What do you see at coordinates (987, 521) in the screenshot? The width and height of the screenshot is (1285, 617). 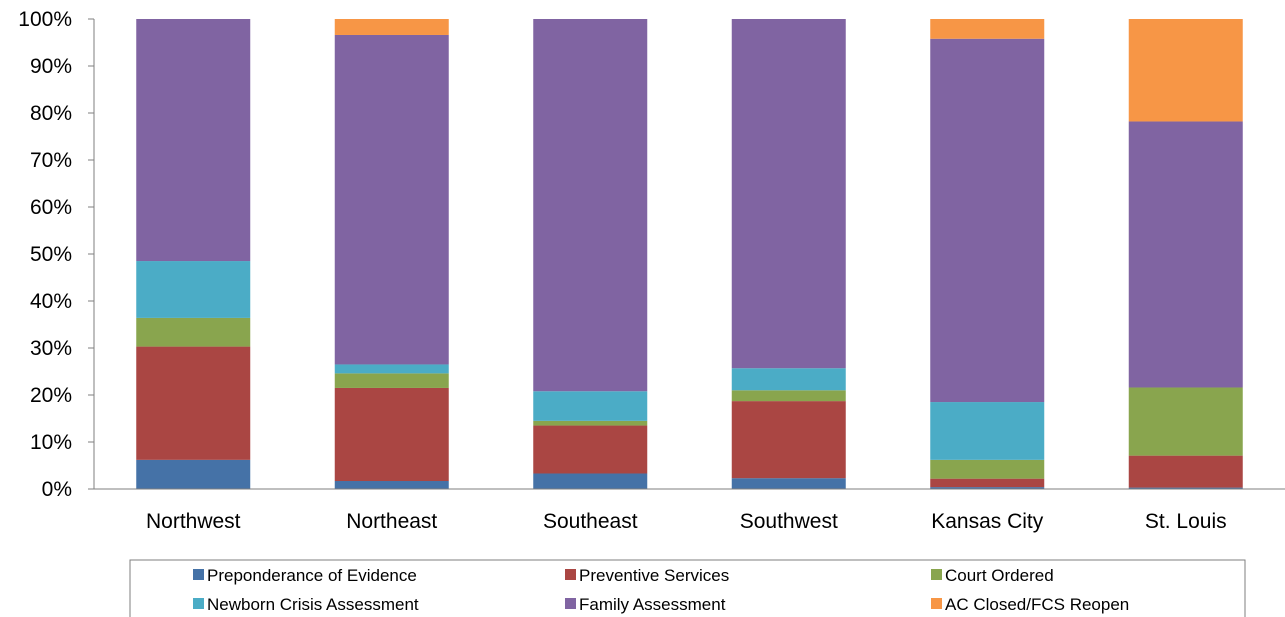 I see `x-tick-label: Kansas City` at bounding box center [987, 521].